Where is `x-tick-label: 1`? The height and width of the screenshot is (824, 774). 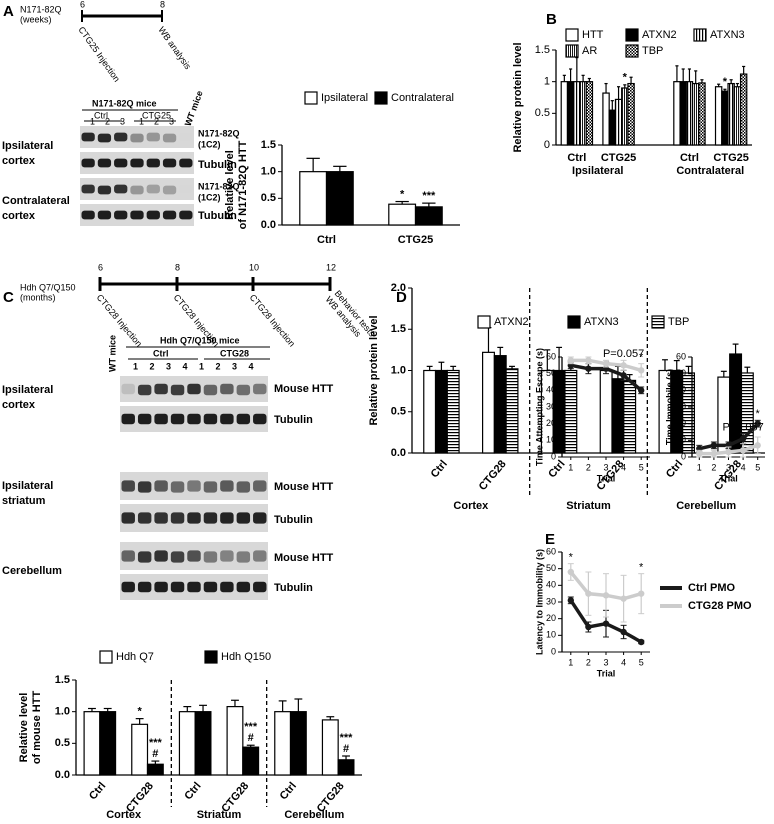
x-tick-label: 1 is located at coordinates (570, 662).